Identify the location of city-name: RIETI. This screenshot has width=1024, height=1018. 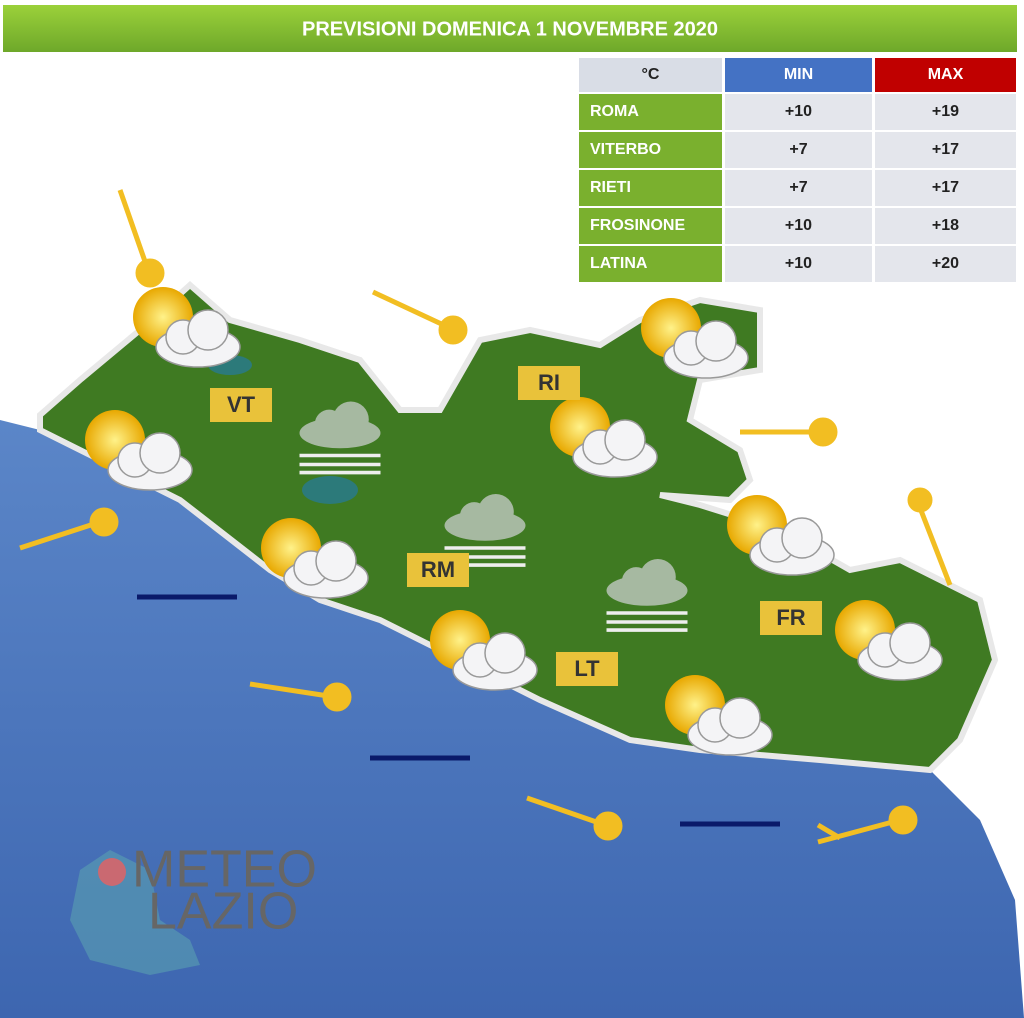
(610, 187).